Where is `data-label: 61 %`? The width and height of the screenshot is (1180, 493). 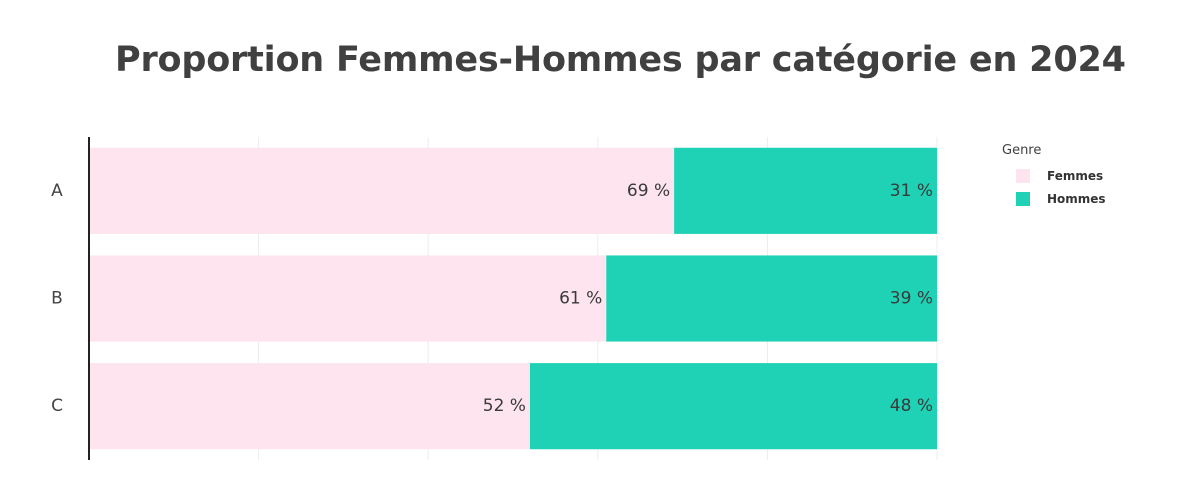 data-label: 61 % is located at coordinates (580, 299).